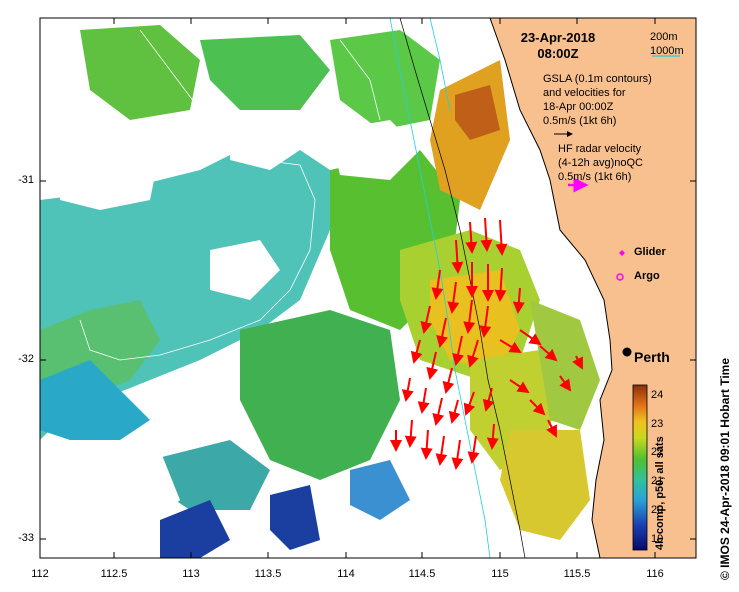  What do you see at coordinates (657, 424) in the screenshot?
I see `colorbar-tick-label: 23` at bounding box center [657, 424].